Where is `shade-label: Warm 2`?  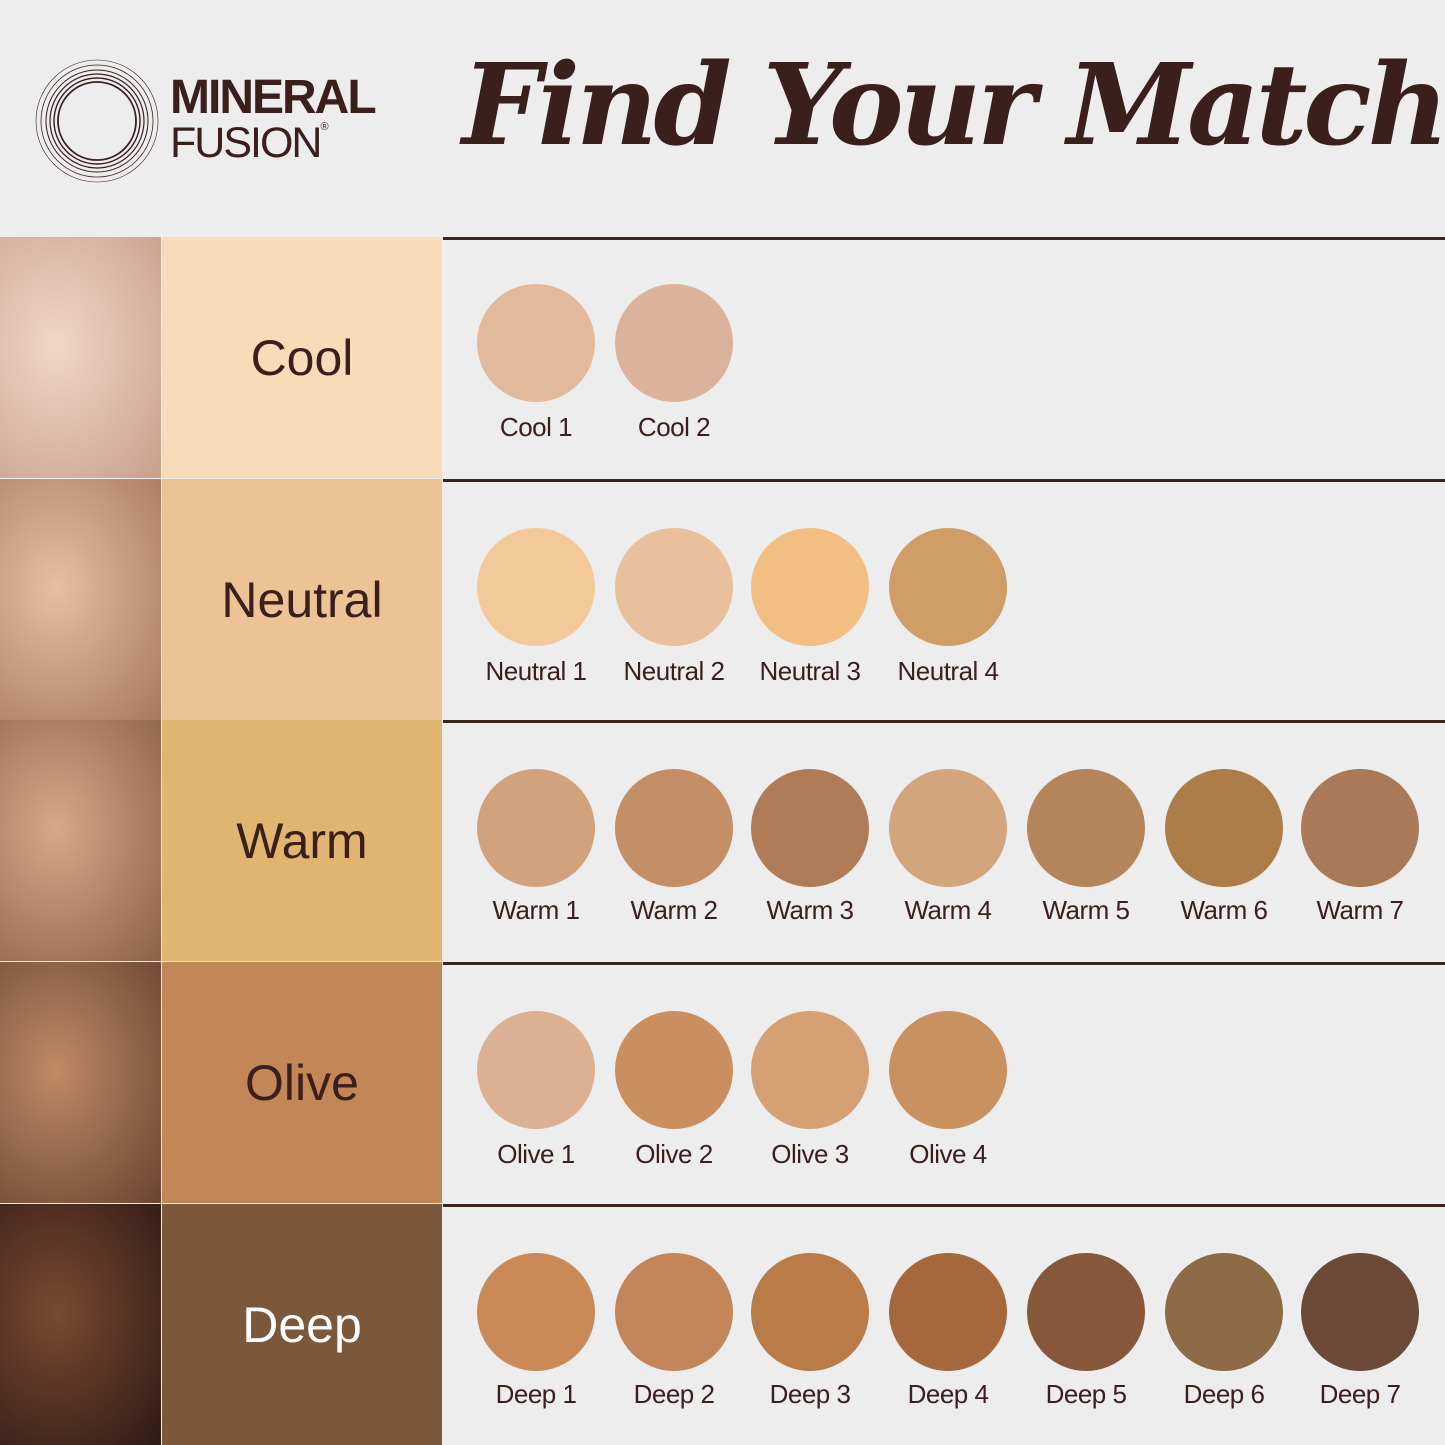 shade-label: Warm 2 is located at coordinates (674, 910).